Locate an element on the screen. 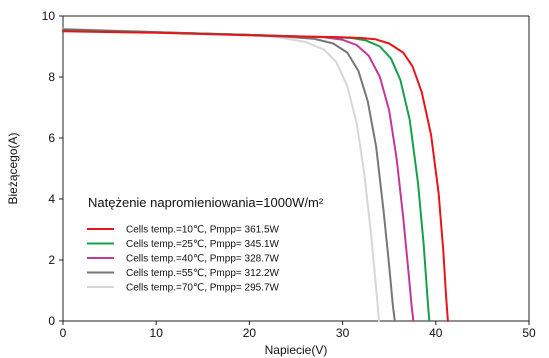 The height and width of the screenshot is (358, 549). legend-entry-label: Cells temp.=55℃, Pmpp= 312.2W is located at coordinates (203, 273).